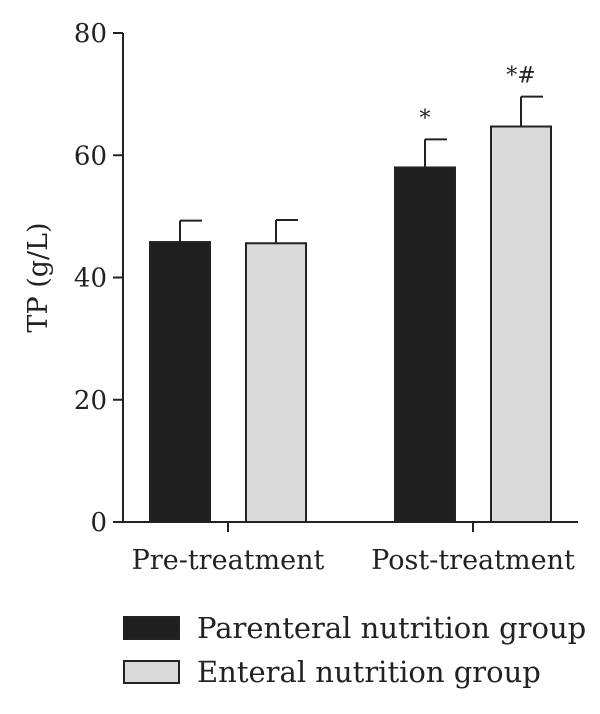 The width and height of the screenshot is (600, 714). What do you see at coordinates (369, 672) in the screenshot?
I see `legend-label: Enteral nutrition group` at bounding box center [369, 672].